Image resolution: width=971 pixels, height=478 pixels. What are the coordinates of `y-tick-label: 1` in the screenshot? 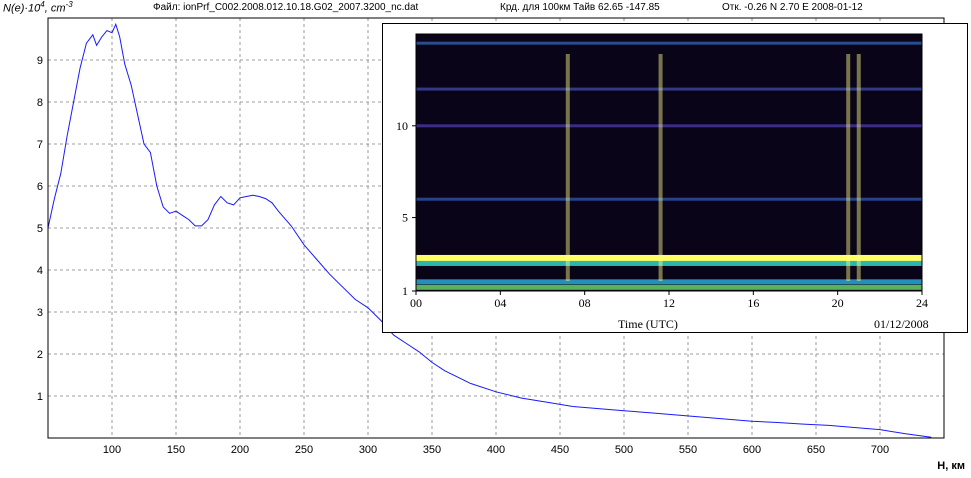 It's located at (40, 397).